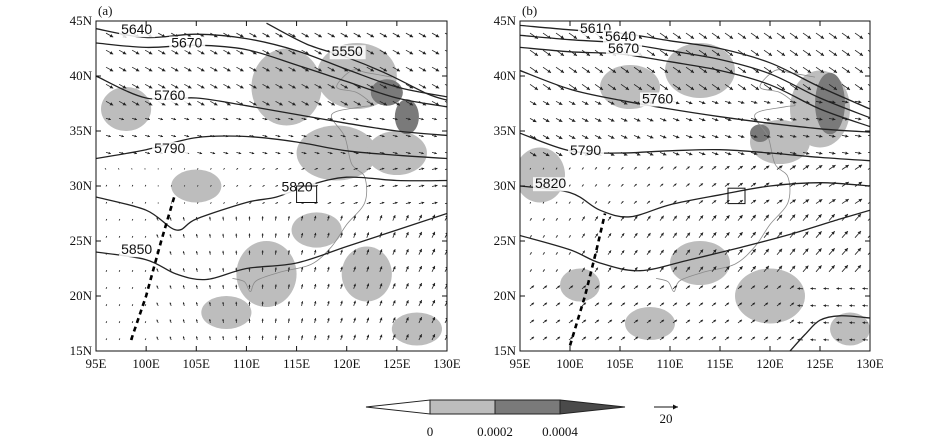  Describe the element at coordinates (657, 99) in the screenshot. I see `contour-label-b-3: 5760` at that location.